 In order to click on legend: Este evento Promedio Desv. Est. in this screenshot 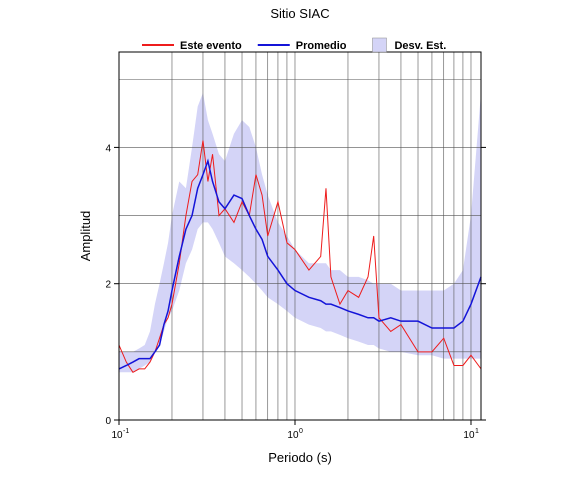, I will do `click(294, 45)`.